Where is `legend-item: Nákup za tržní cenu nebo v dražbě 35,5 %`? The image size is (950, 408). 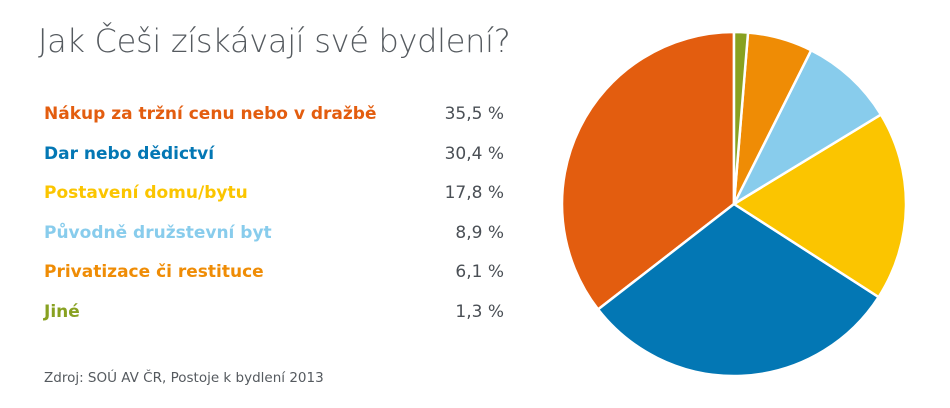
legend-item: Nákup za tržní cenu nebo v dražbě 35,5 % is located at coordinates (274, 120).